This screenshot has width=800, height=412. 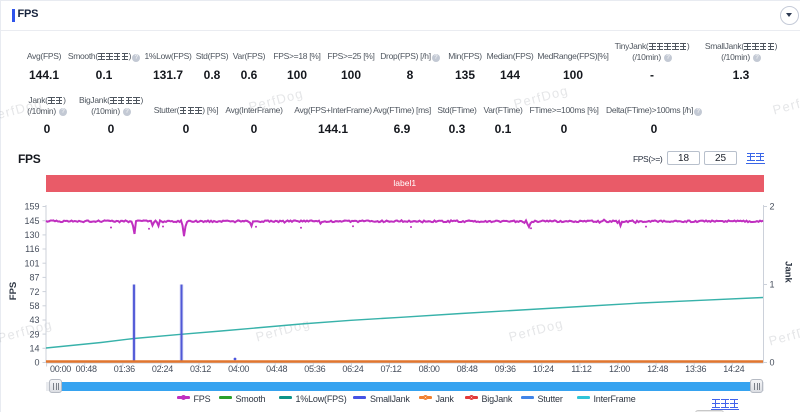 I want to click on svg-text: 13:36, so click(x=695, y=369).